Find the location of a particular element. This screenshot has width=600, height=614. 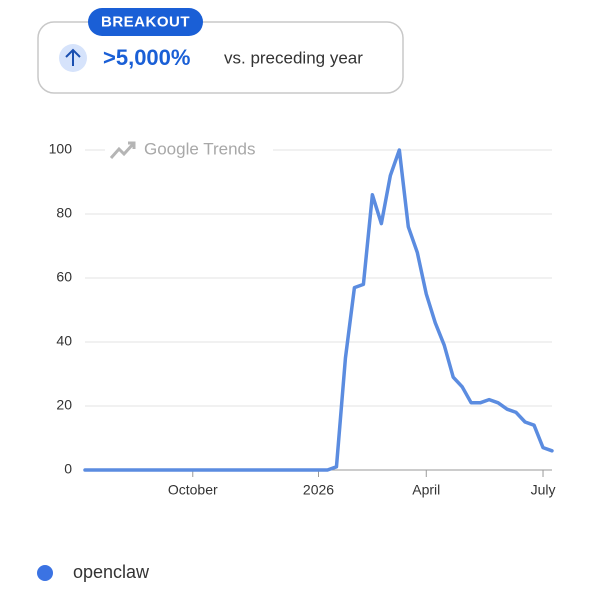

watermark-icon is located at coordinates (122, 150).